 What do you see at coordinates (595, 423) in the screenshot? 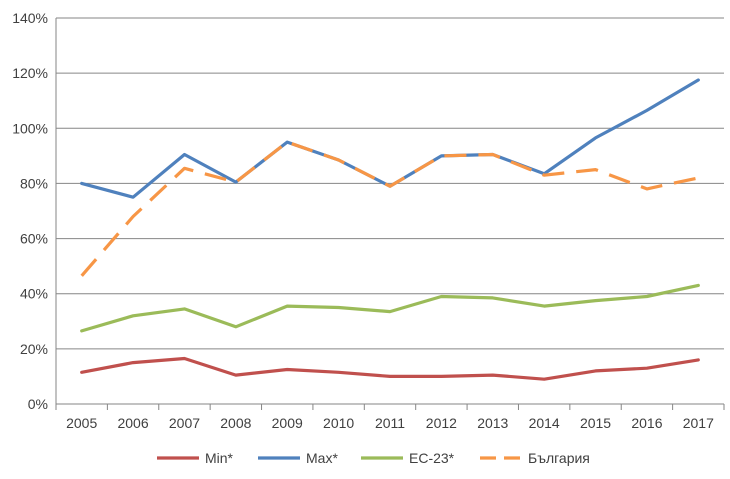
I see `x-tick-label: 2015` at bounding box center [595, 423].